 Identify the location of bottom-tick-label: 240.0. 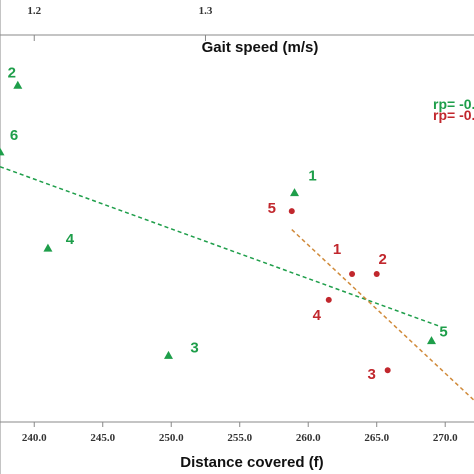
(34, 438).